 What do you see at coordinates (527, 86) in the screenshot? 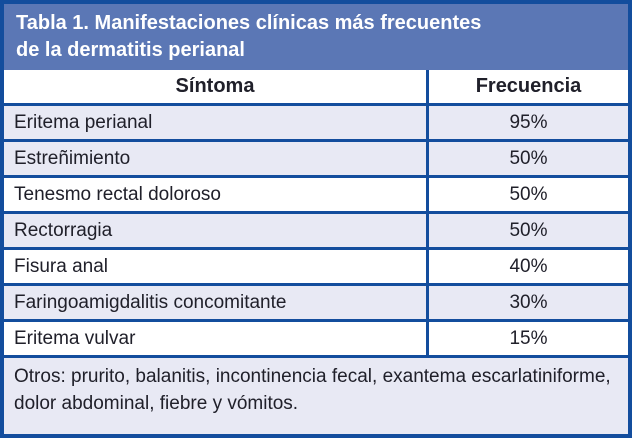
I see `column-header-frecuencia: Frecuencia` at bounding box center [527, 86].